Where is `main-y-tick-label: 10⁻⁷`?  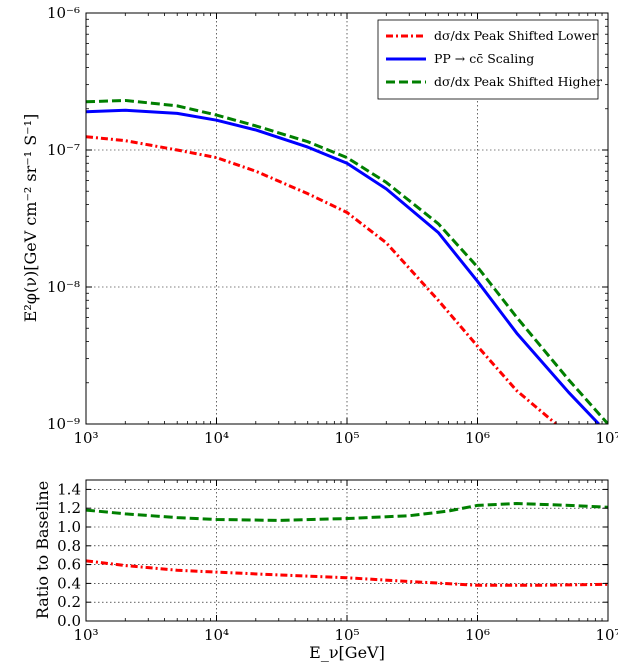
main-y-tick-label: 10⁻⁷ is located at coordinates (63, 150).